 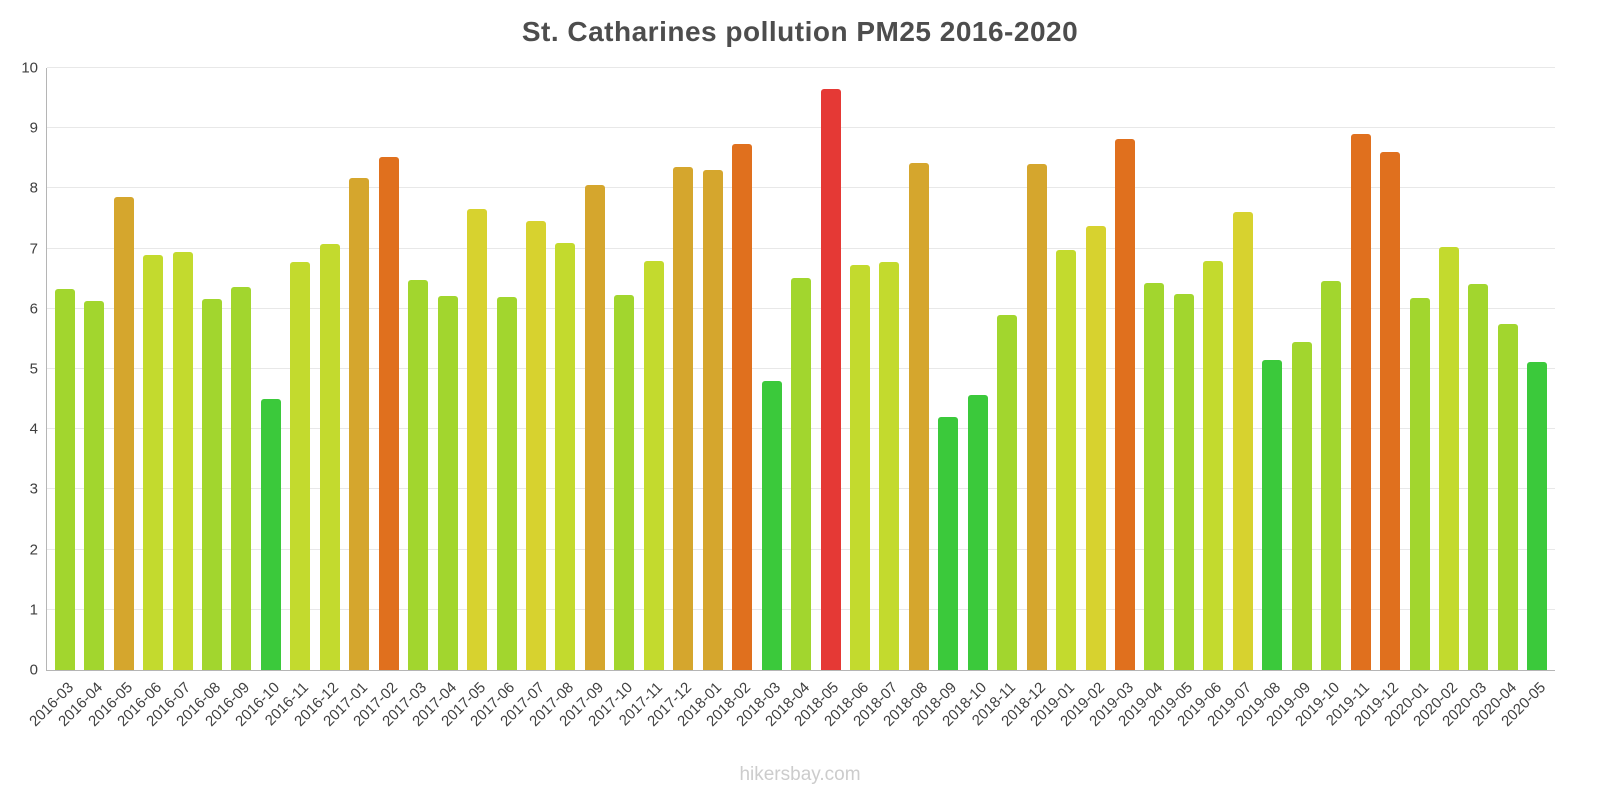 I want to click on y-axis-tick-label: 8, so click(x=33, y=188).